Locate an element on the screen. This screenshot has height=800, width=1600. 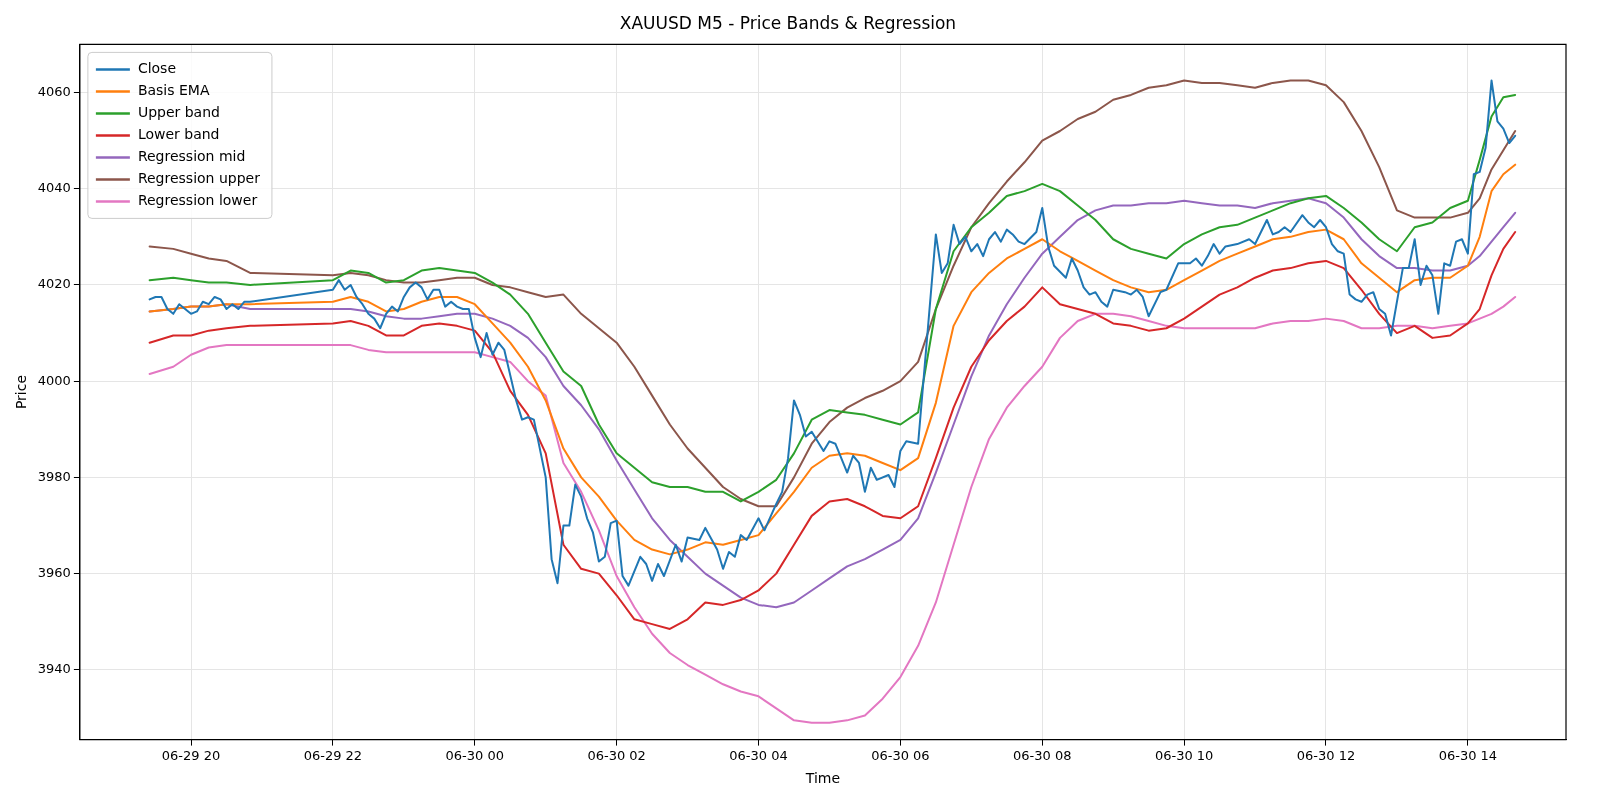
y-tick-label: 3960 is located at coordinates (54, 572).